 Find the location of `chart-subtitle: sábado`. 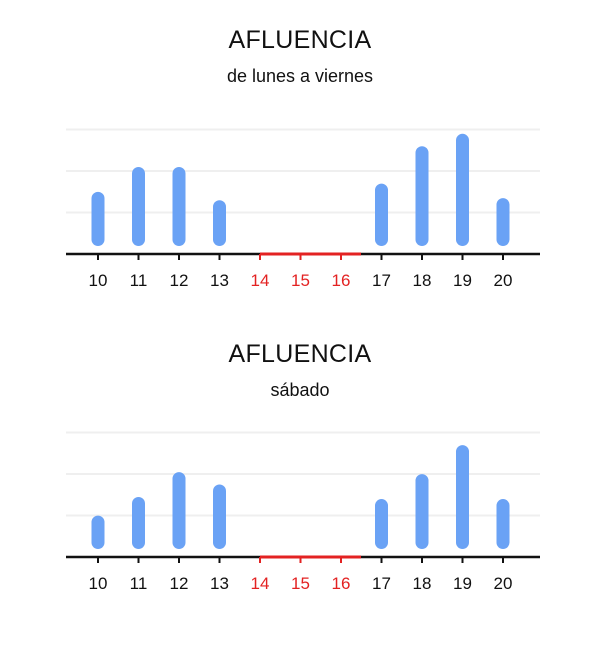

chart-subtitle: sábado is located at coordinates (300, 390).